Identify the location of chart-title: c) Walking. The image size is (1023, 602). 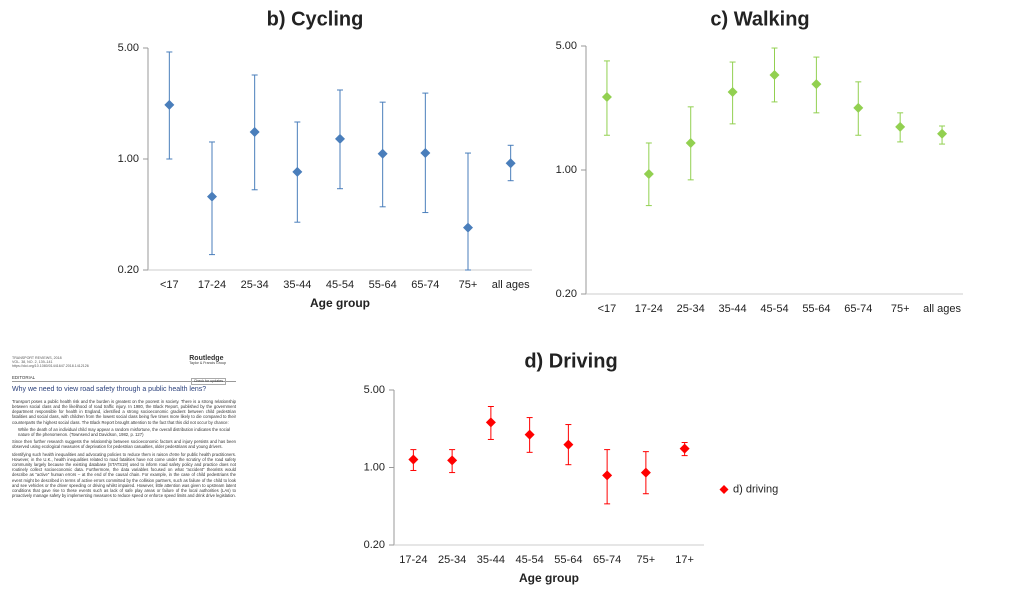
(759, 19).